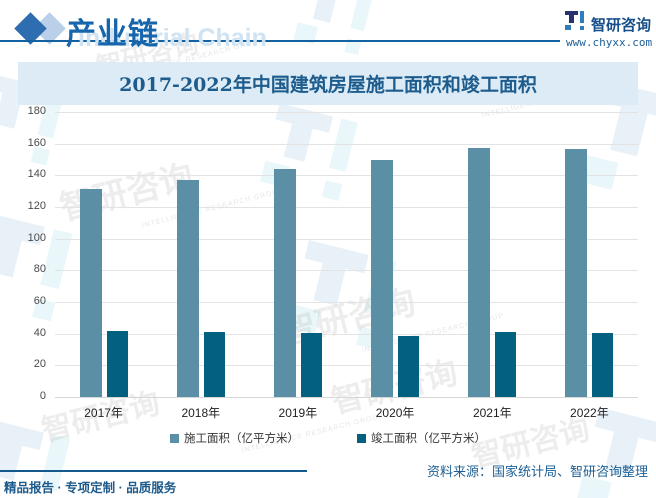  What do you see at coordinates (575, 21) in the screenshot?
I see `brand-logo-icon` at bounding box center [575, 21].